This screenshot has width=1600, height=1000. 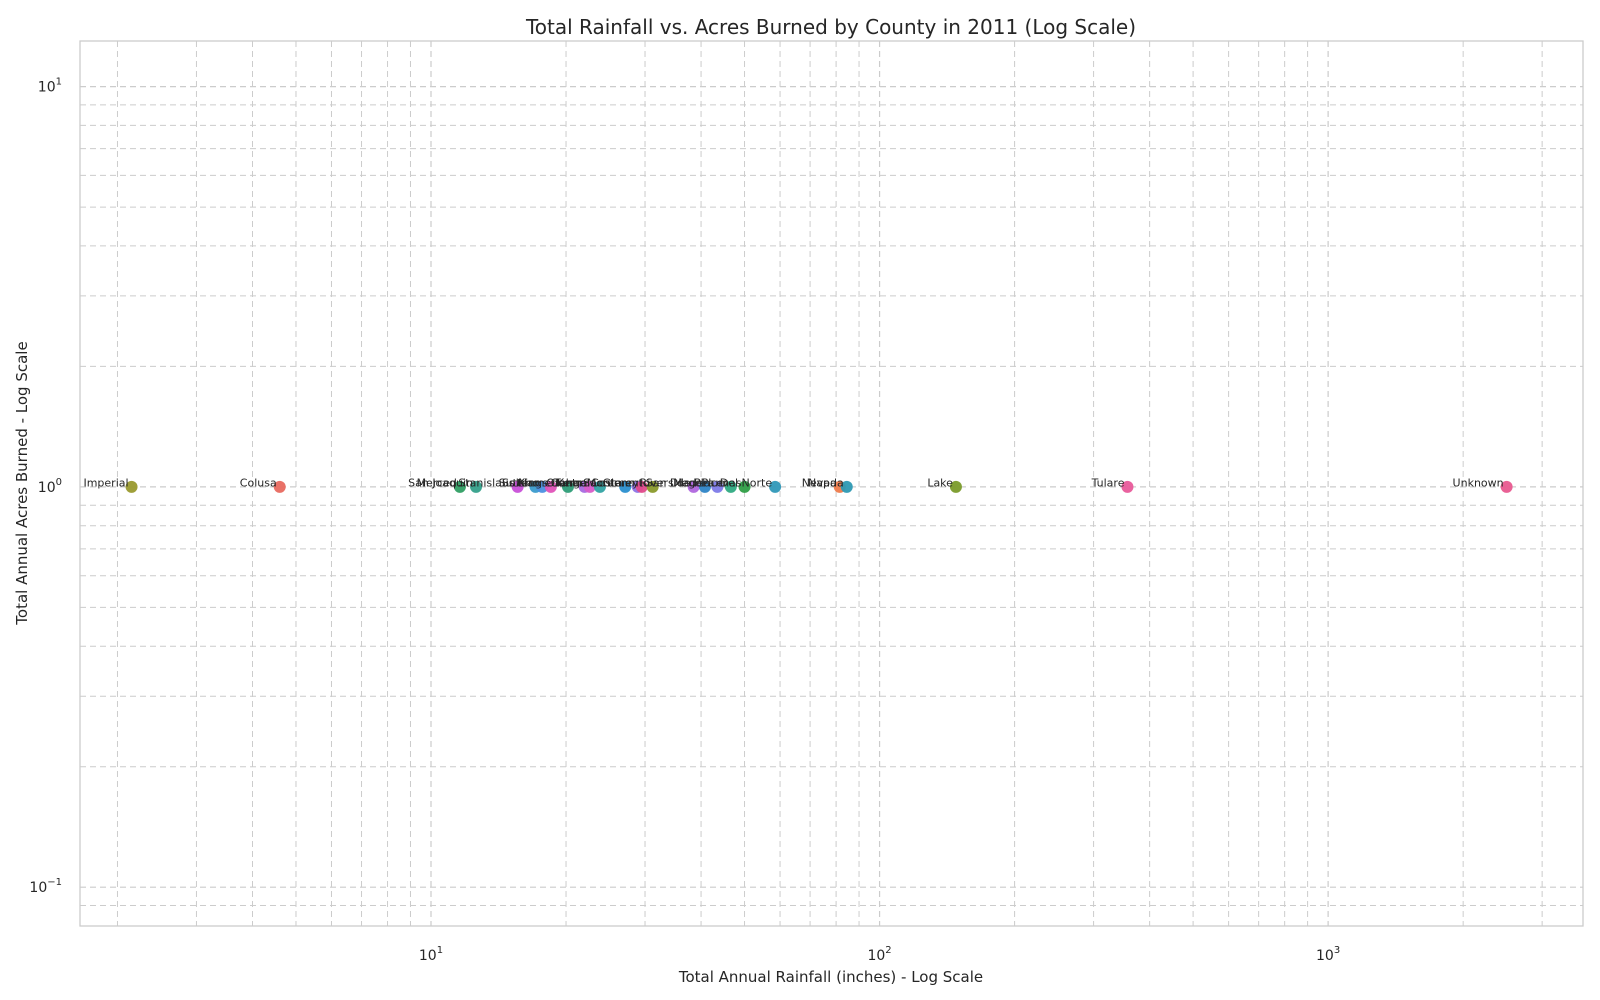 I want to click on x-tick-label: 10², so click(x=879, y=954).